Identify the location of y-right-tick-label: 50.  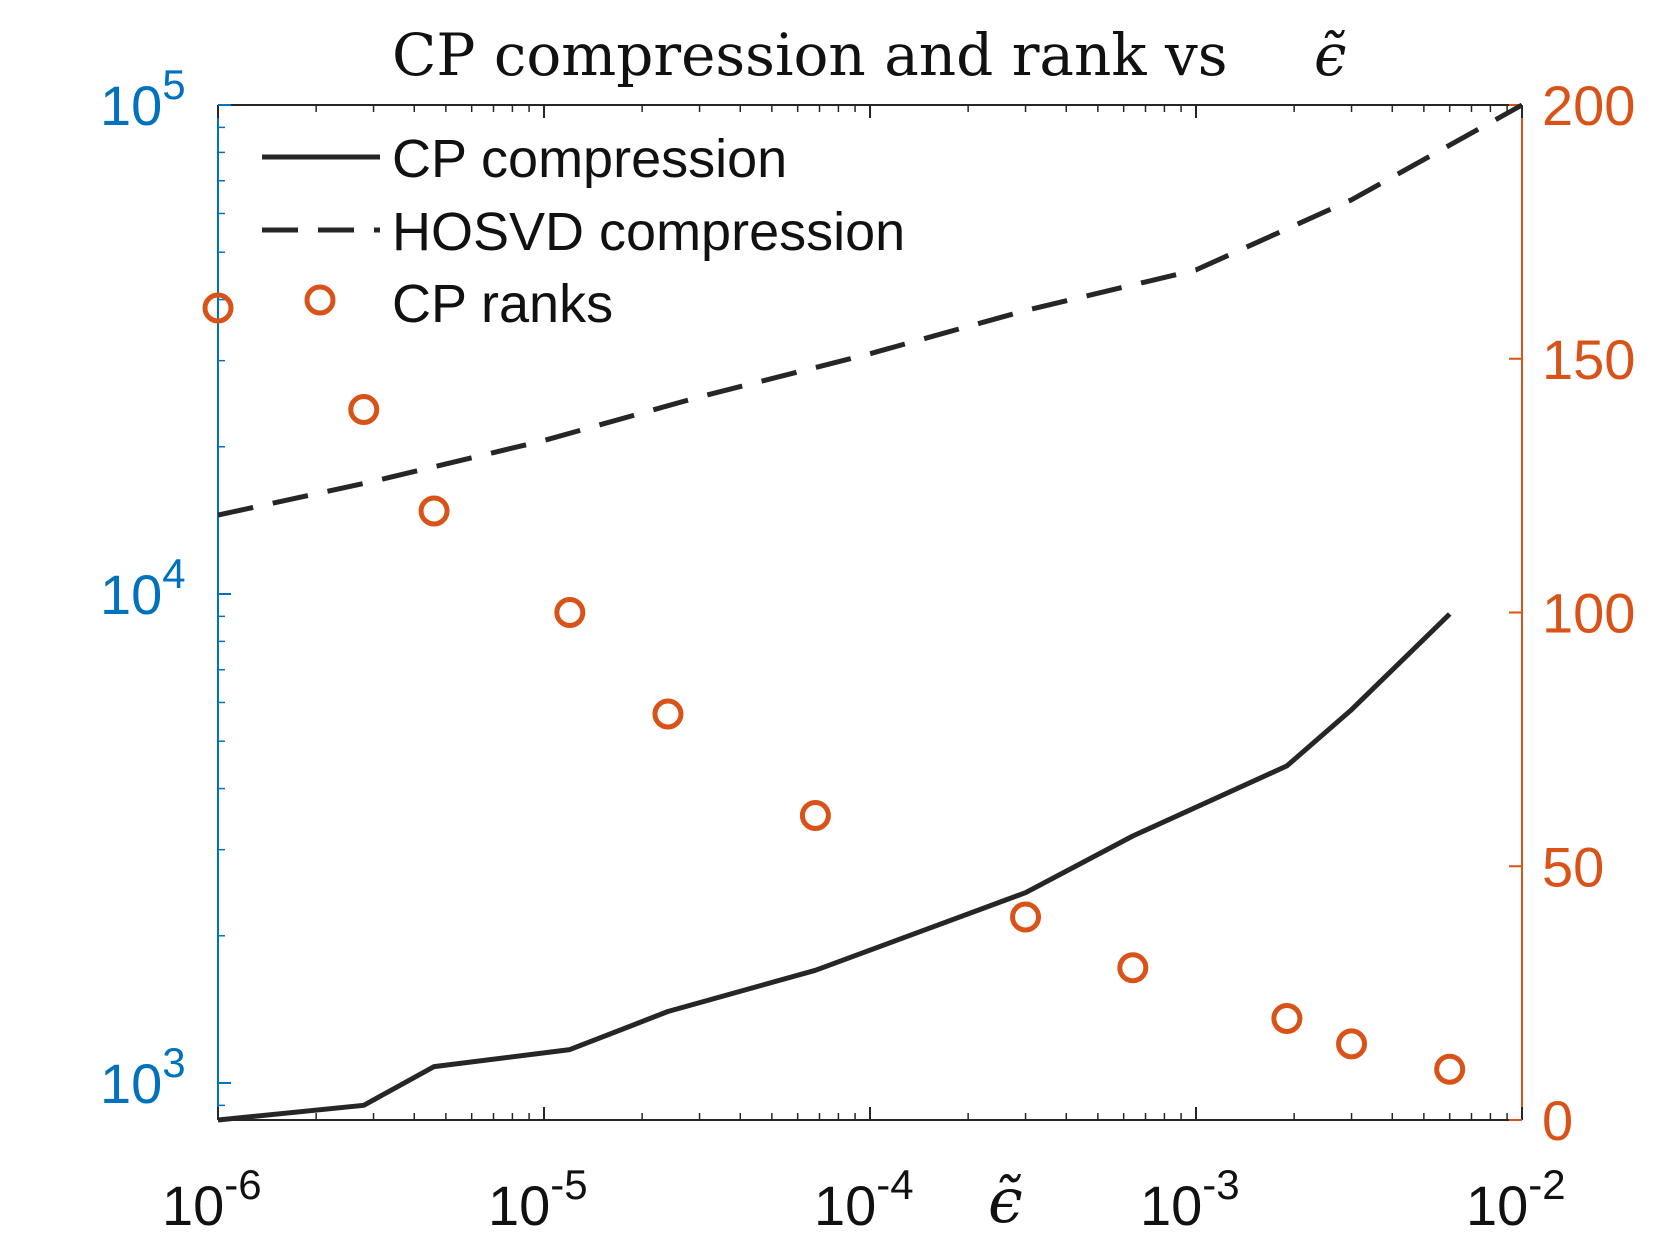
(1573, 866).